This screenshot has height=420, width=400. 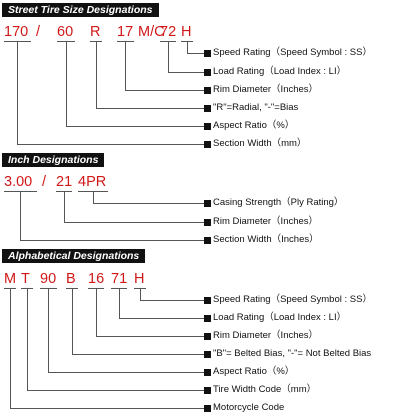 What do you see at coordinates (96, 279) in the screenshot?
I see `code-rim-diameter-alpha: 16` at bounding box center [96, 279].